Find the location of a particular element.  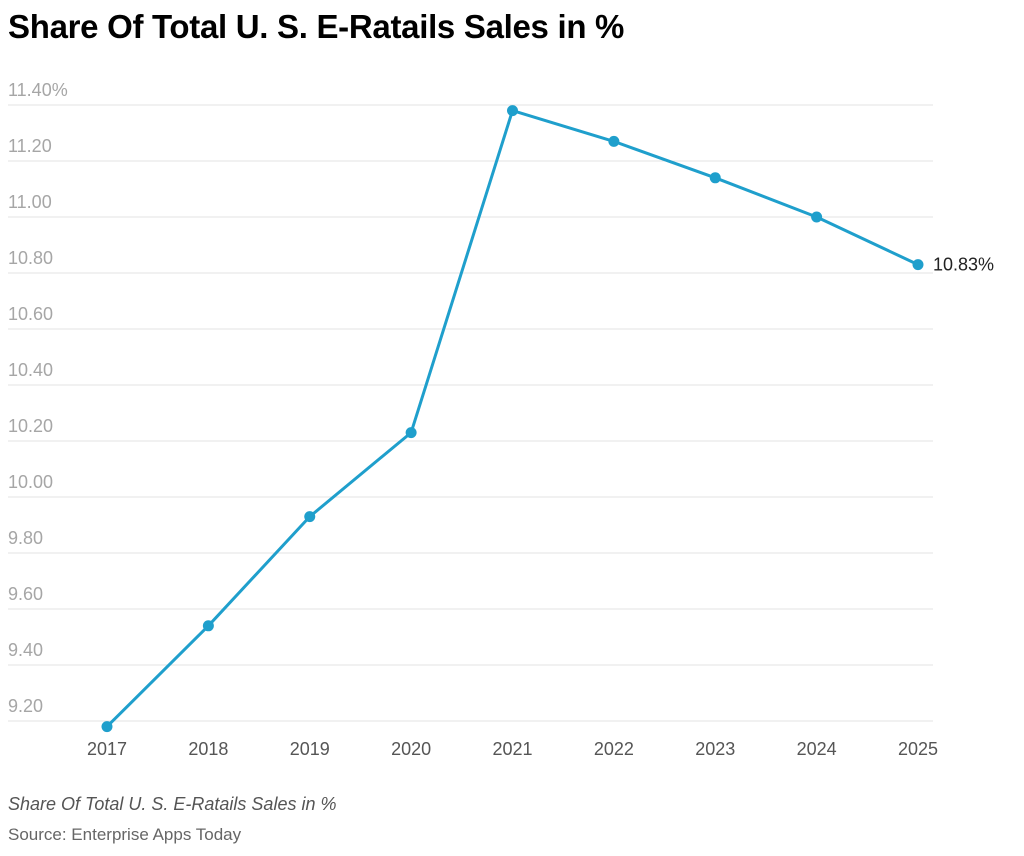

x-tick-label: 2024 is located at coordinates (817, 749).